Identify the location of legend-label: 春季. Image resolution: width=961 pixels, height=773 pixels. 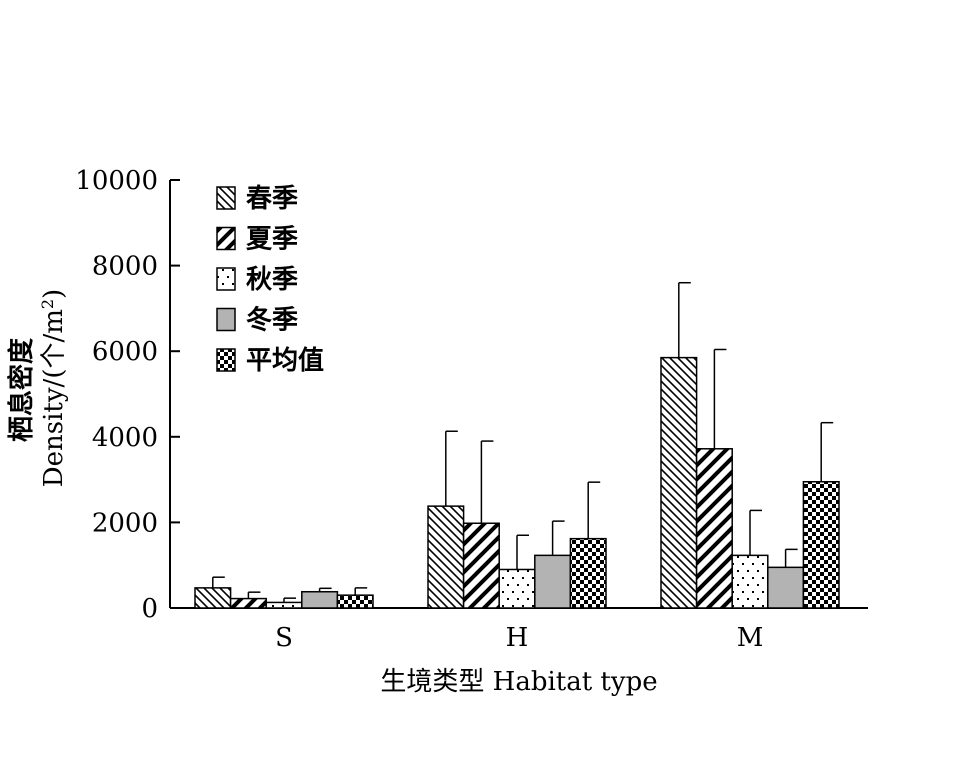
(272, 199).